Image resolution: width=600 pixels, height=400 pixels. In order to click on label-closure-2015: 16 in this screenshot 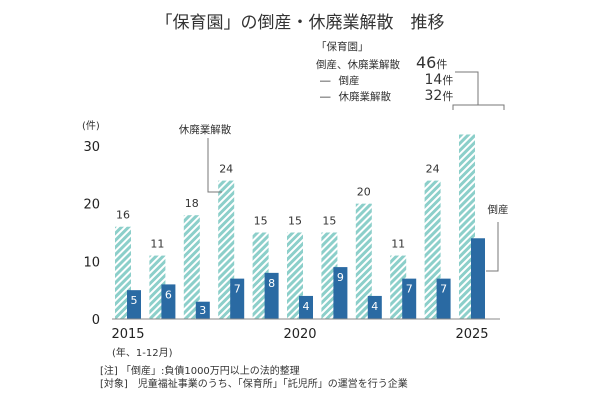, I will do `click(123, 215)`.